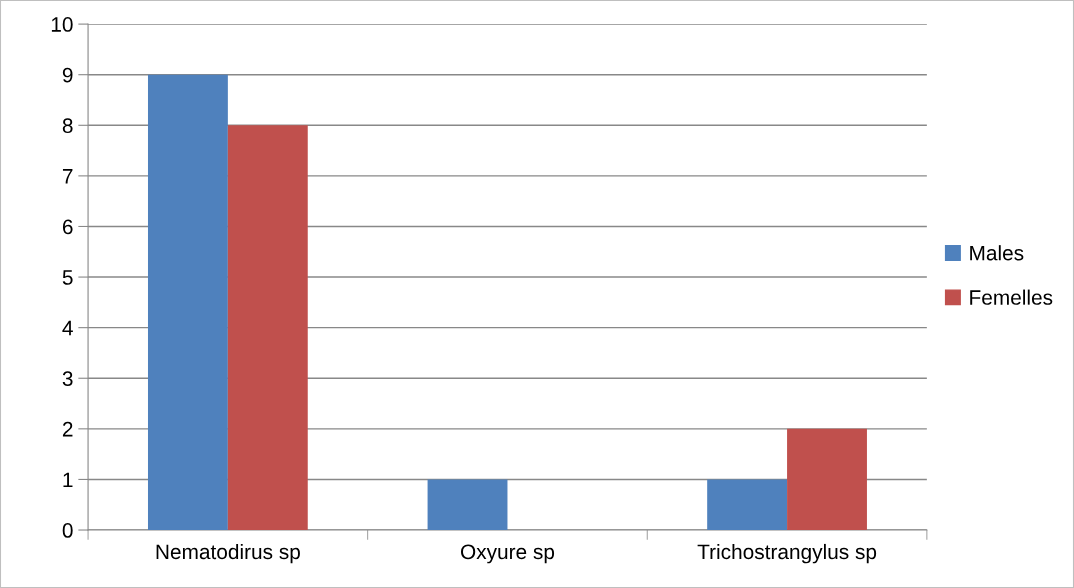 This screenshot has height=588, width=1074. Describe the element at coordinates (507, 554) in the screenshot. I see `x-tick-label: Oxyure sp` at that location.